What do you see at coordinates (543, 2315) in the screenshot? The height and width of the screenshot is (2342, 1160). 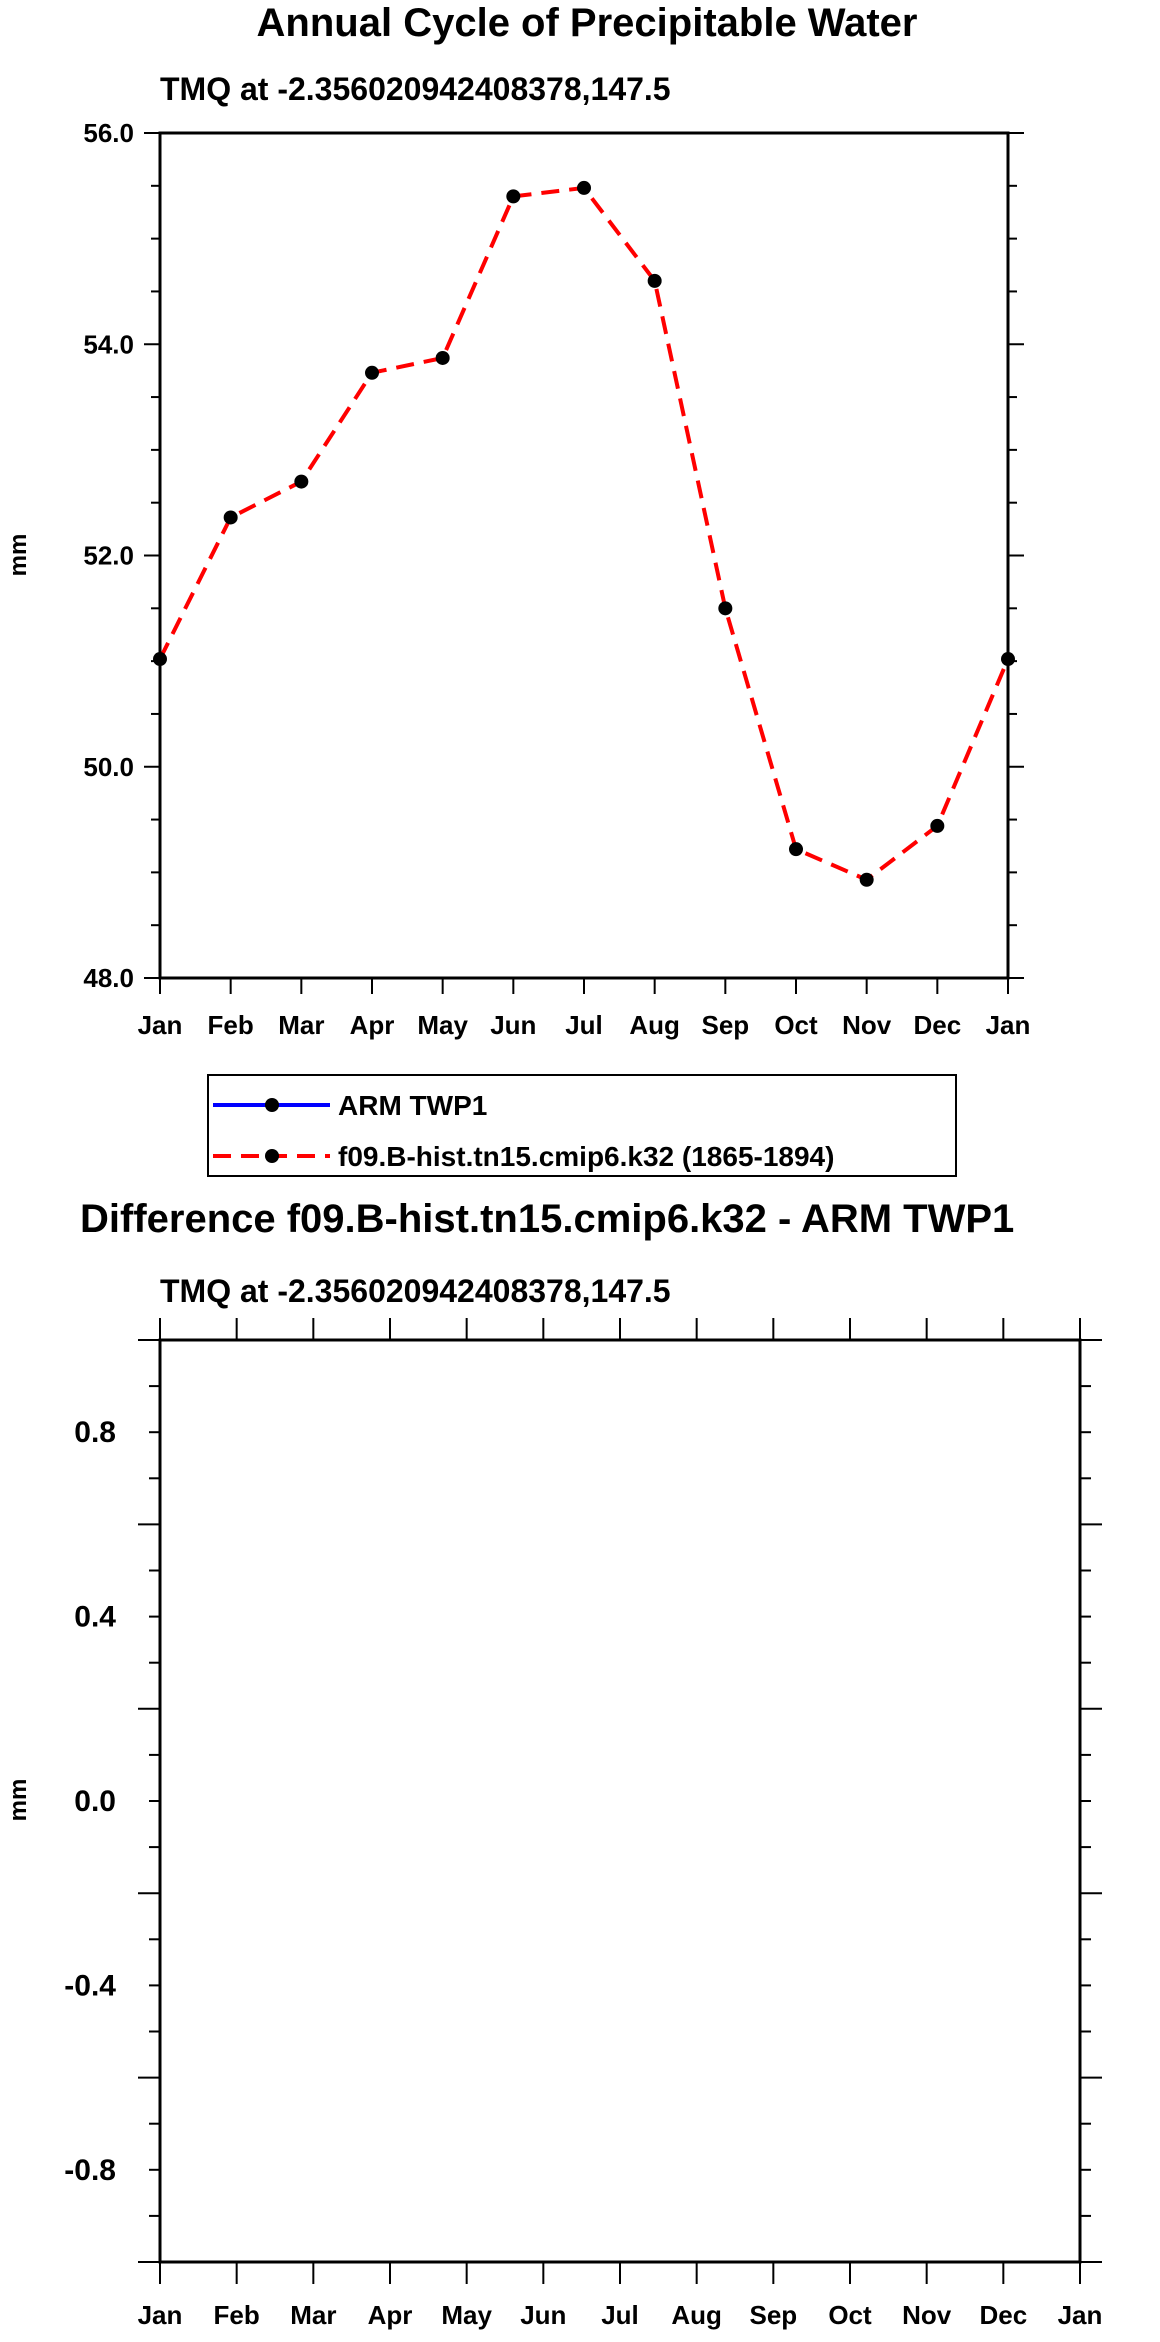 I see `chart2-xtick-label: Jun` at bounding box center [543, 2315].